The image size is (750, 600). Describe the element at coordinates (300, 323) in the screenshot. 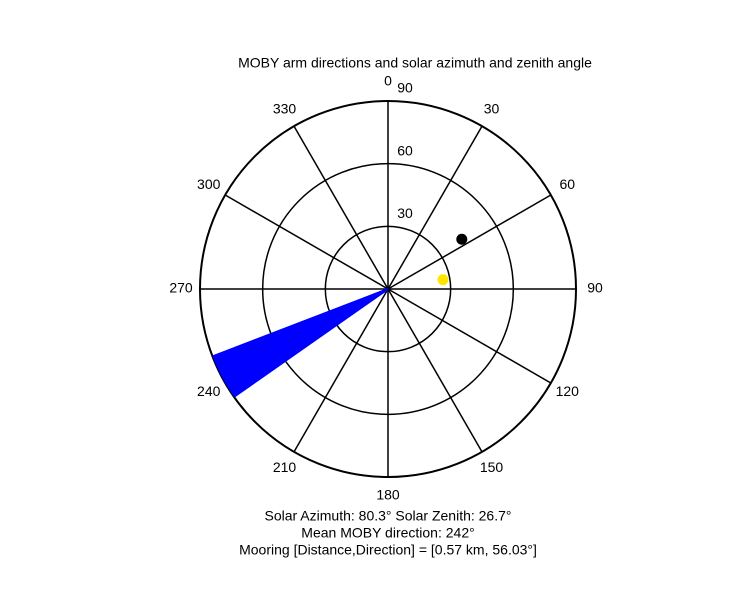

I see `arm-direction` at that location.